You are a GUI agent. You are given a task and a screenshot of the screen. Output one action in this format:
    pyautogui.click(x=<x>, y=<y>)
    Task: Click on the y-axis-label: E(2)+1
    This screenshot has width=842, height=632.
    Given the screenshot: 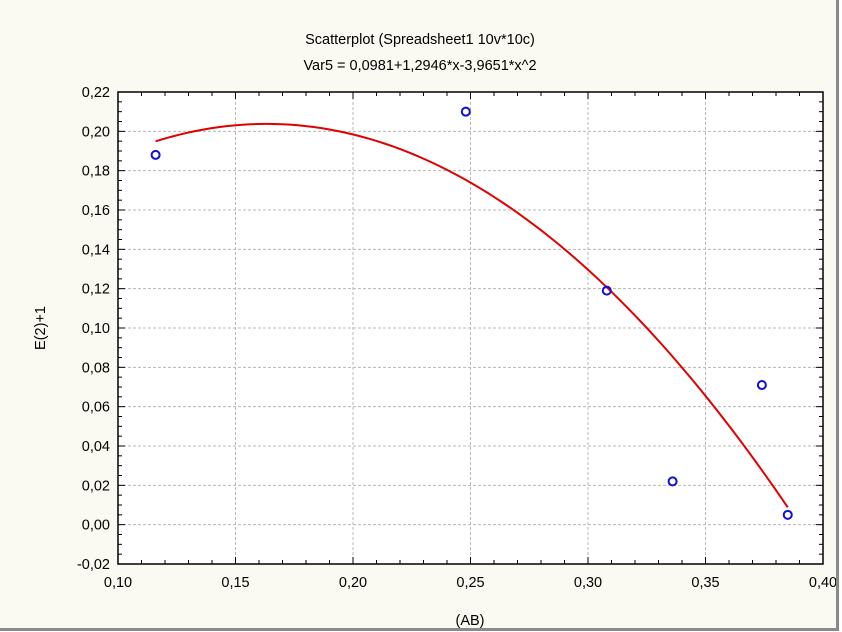 What is the action you would take?
    pyautogui.click(x=41, y=328)
    